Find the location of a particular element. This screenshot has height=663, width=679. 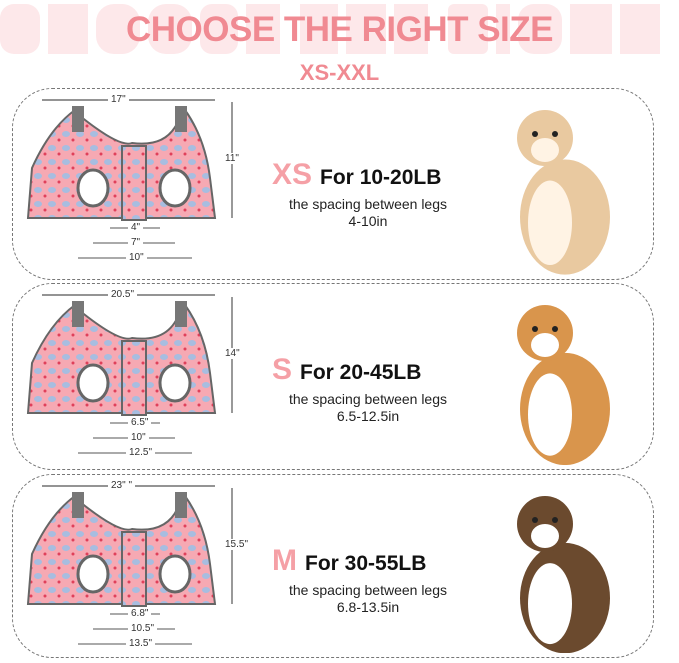

width-dimension: 20.5" is located at coordinates (123, 294).